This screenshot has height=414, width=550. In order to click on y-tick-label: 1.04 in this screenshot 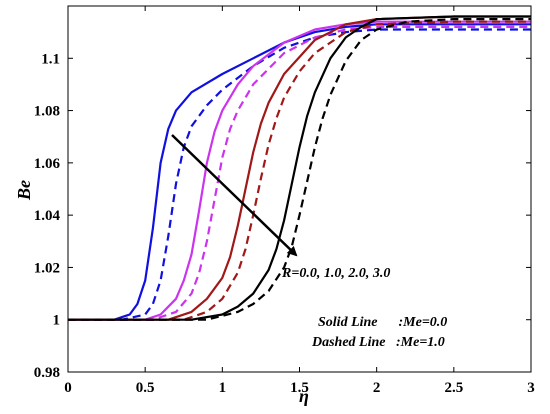, I will do `click(47, 216)`.